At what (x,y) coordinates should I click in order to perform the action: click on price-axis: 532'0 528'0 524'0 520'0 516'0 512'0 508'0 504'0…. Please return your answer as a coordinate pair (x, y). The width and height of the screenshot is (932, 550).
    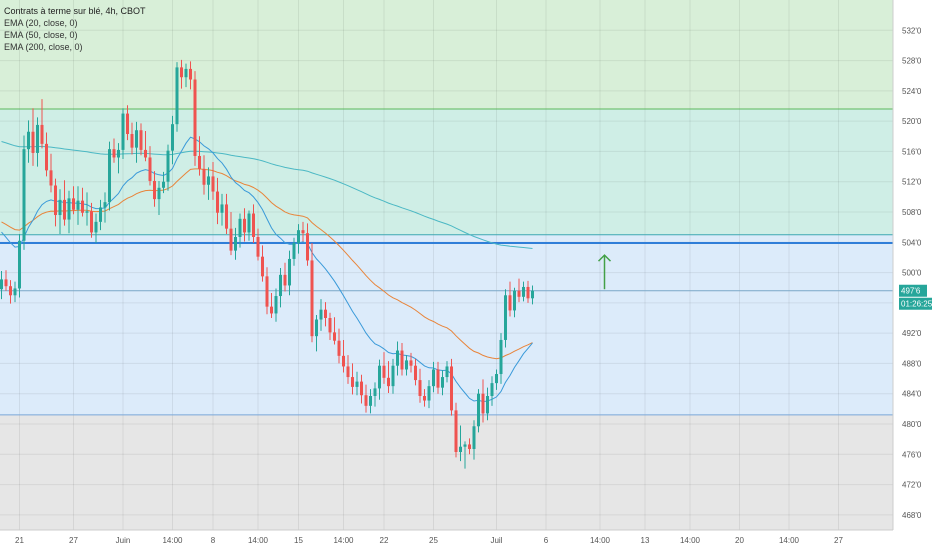
    Looking at the image, I should click on (907, 265).